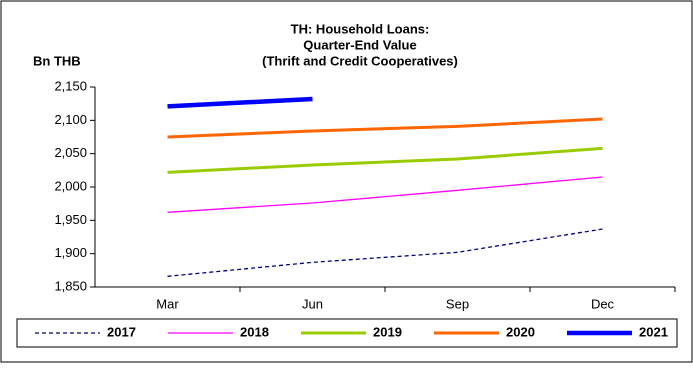  Describe the element at coordinates (347, 333) in the screenshot. I see `legend-frame` at that location.